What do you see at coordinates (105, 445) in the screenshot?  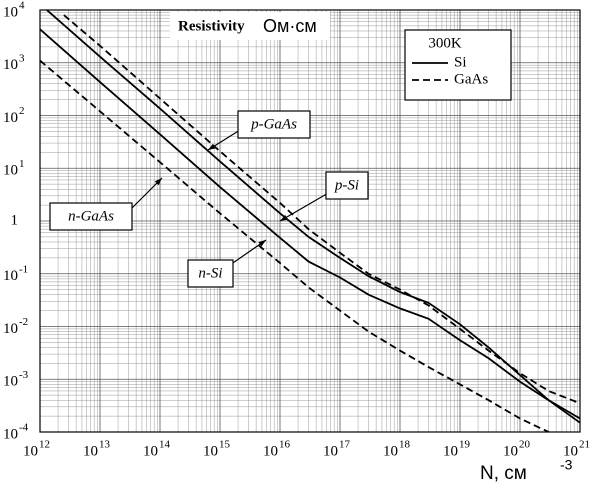 I see `x-tick-power: 13` at bounding box center [105, 445].